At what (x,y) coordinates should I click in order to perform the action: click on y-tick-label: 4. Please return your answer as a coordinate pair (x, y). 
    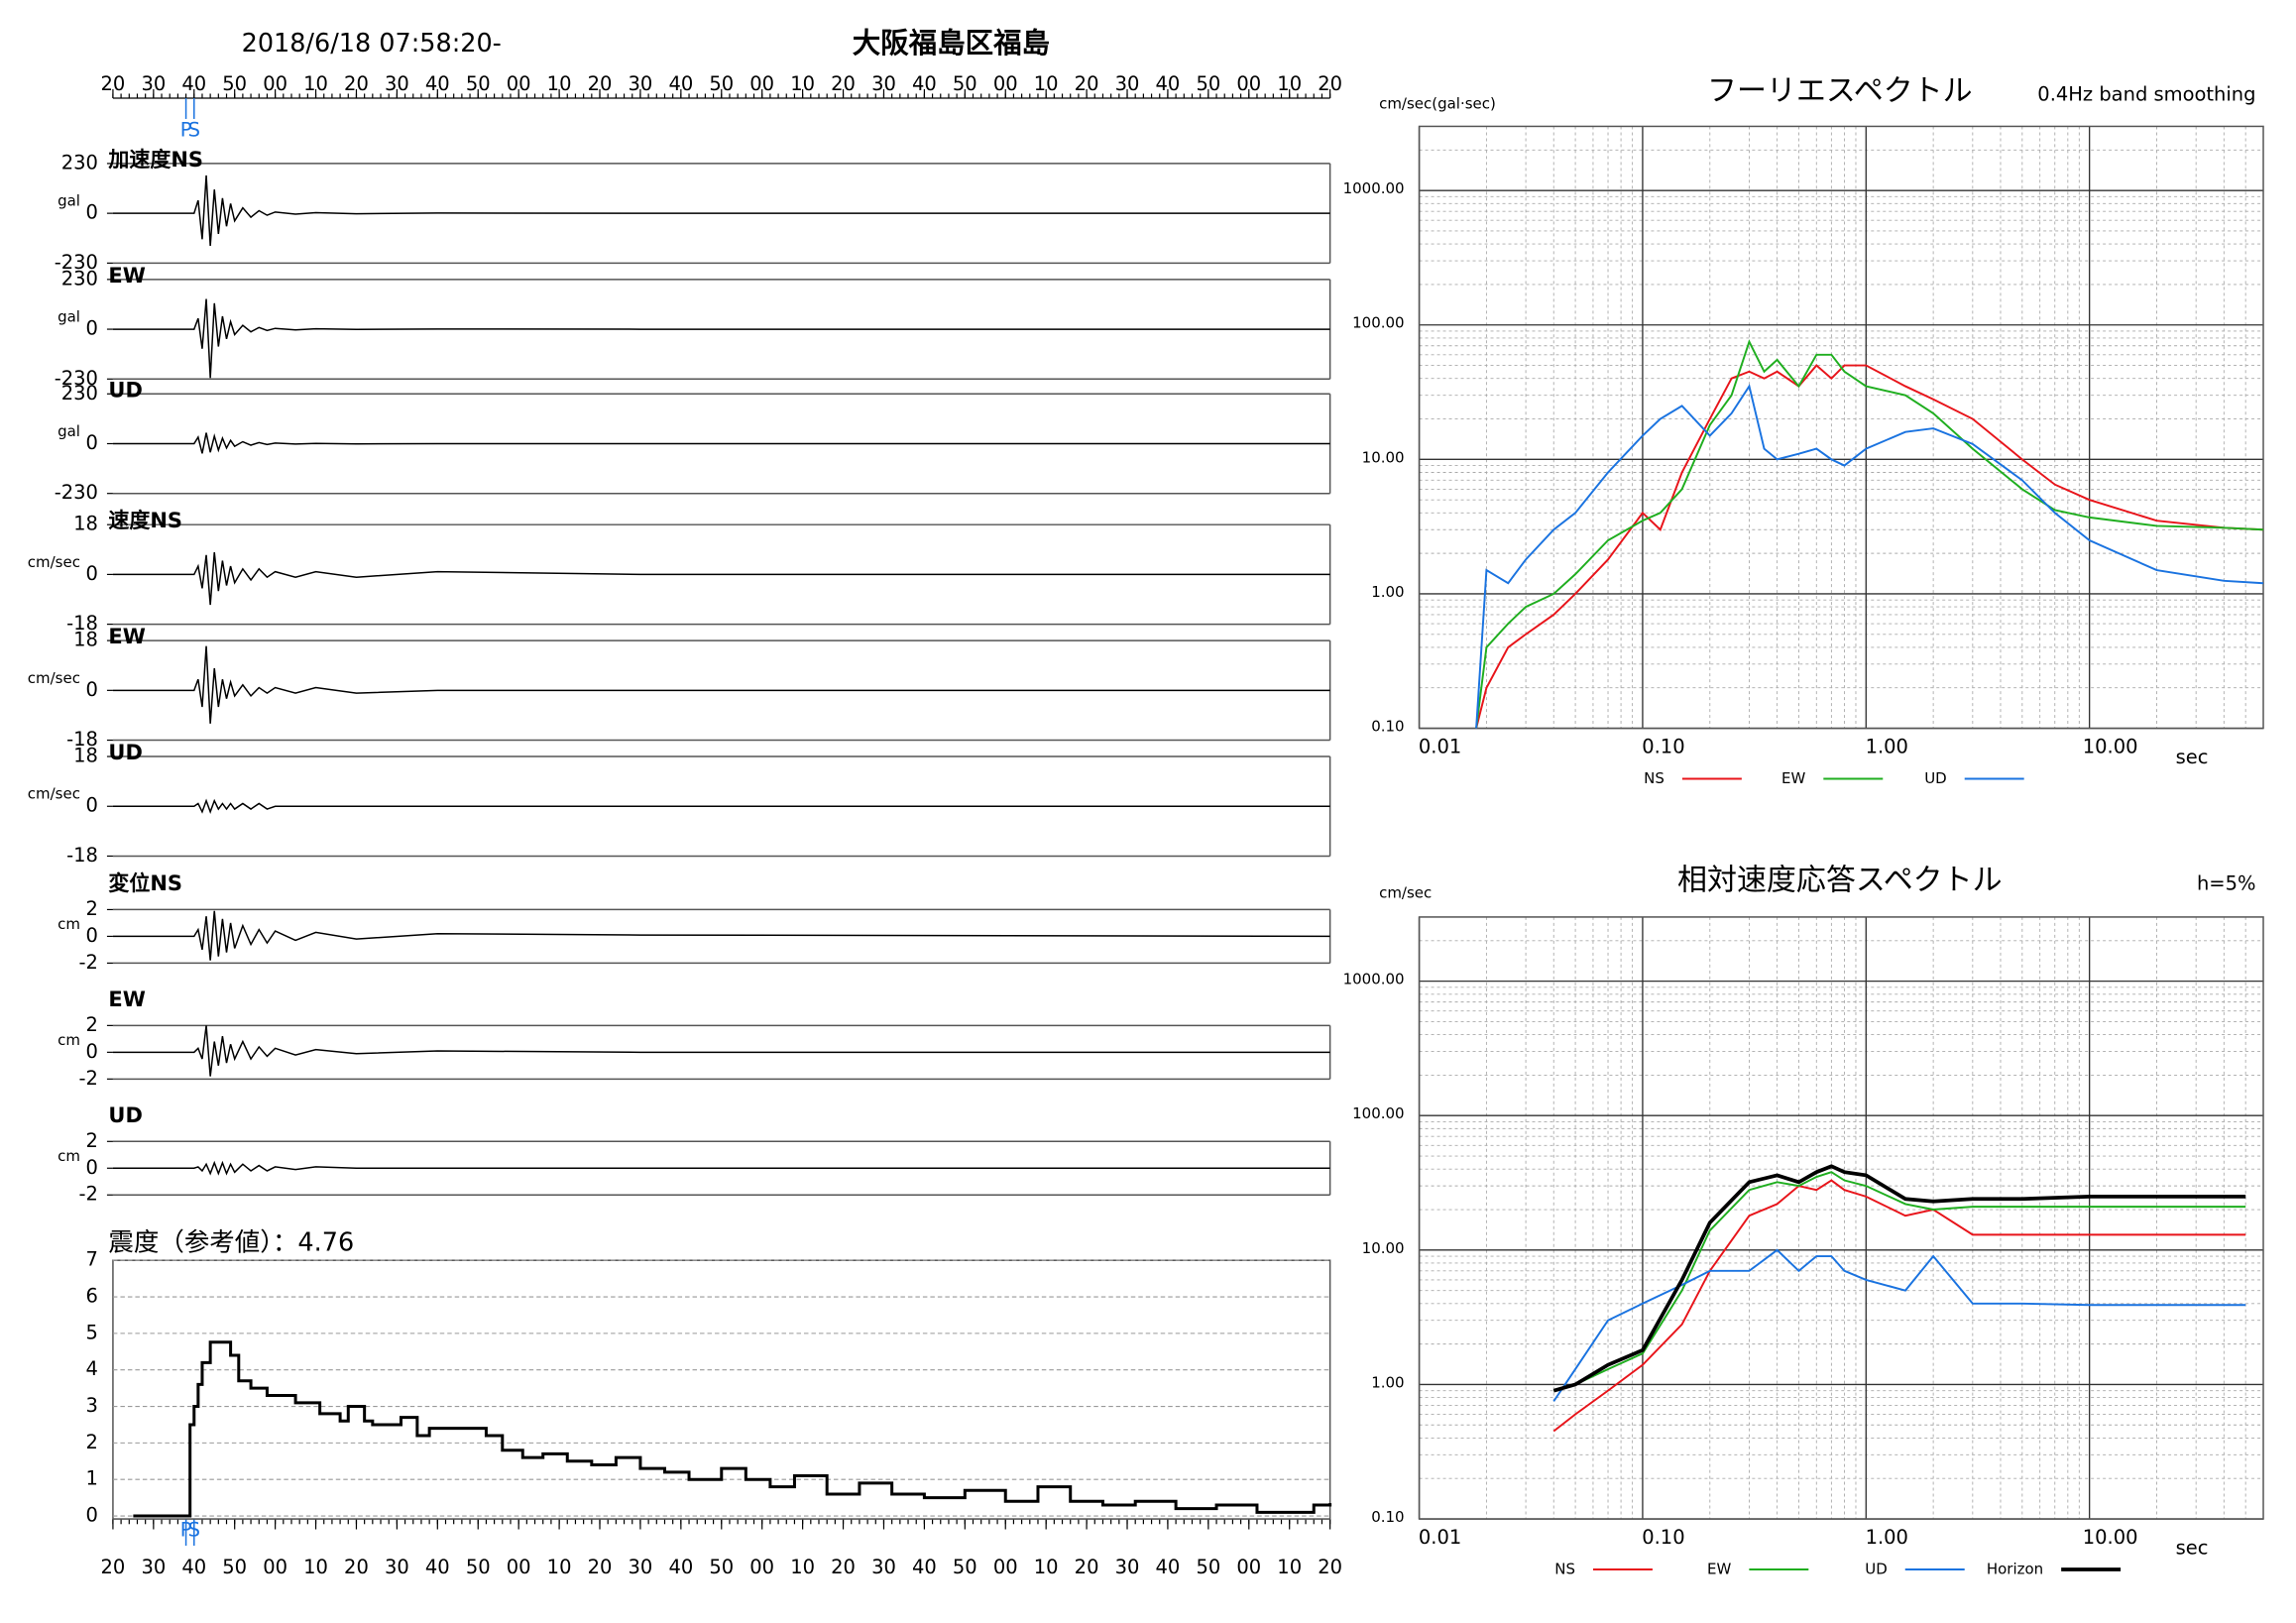
    Looking at the image, I should click on (92, 1368).